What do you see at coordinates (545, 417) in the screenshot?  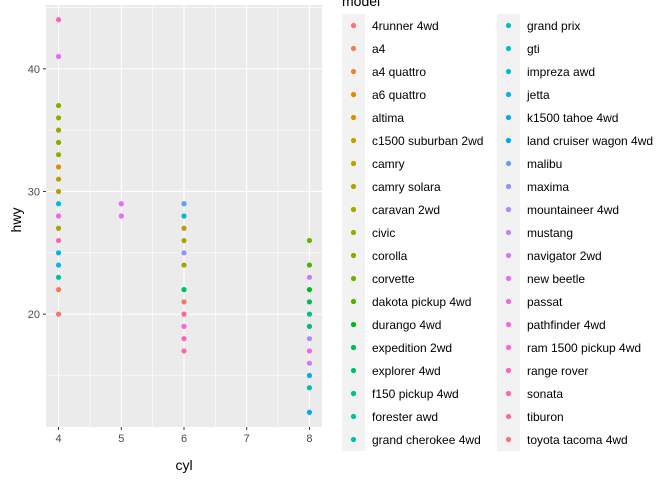 I see `legend-label: tiburon` at bounding box center [545, 417].